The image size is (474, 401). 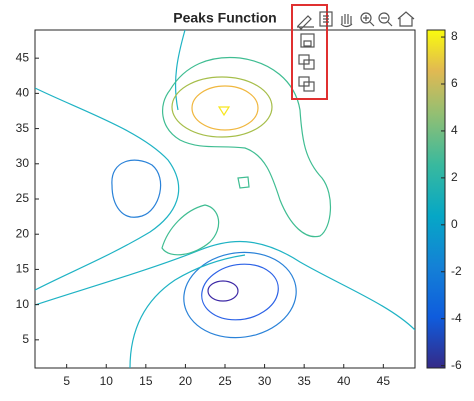 What do you see at coordinates (436, 199) in the screenshot?
I see `colorbar` at bounding box center [436, 199].